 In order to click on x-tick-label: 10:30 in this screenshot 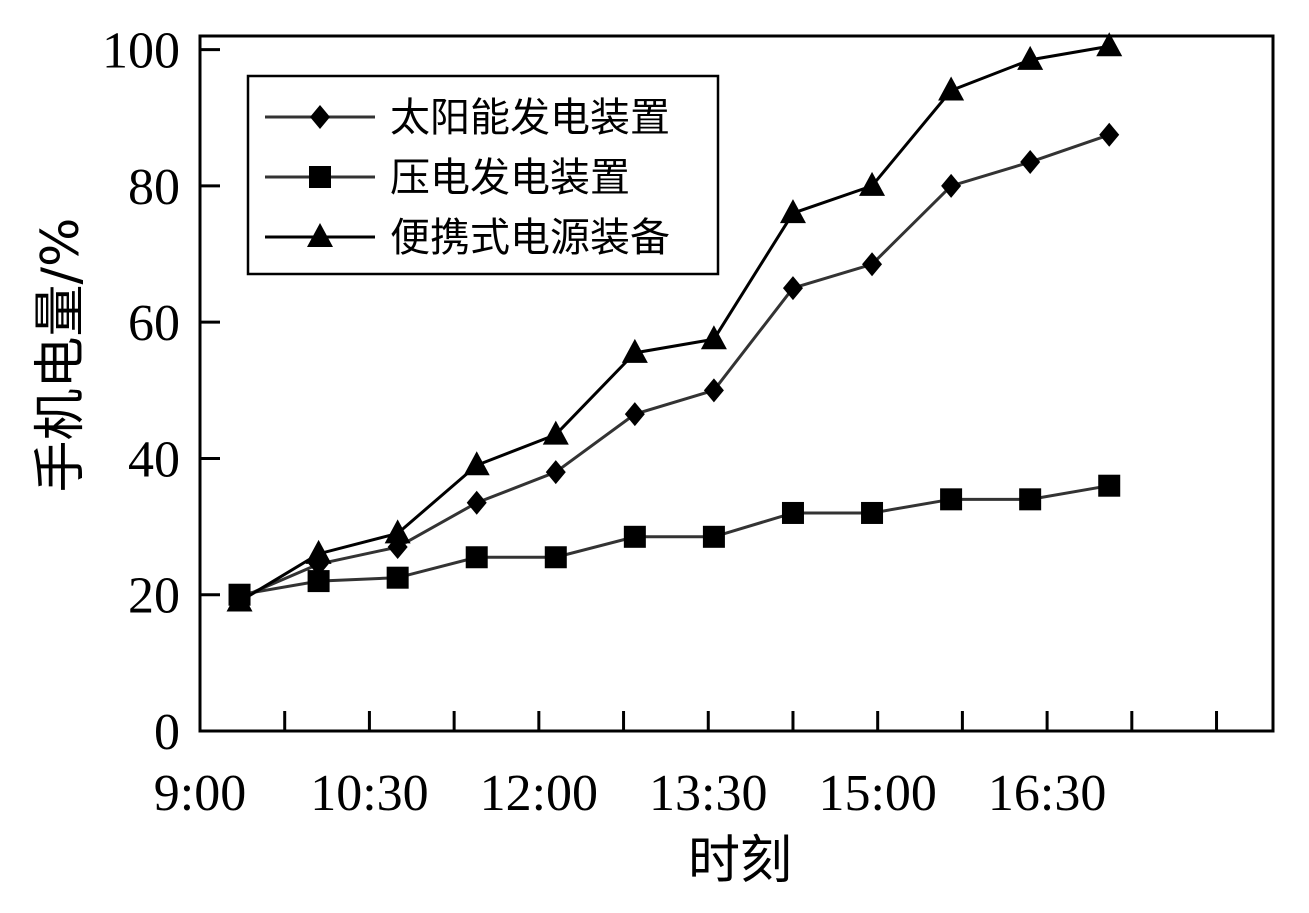, I will do `click(369, 793)`.